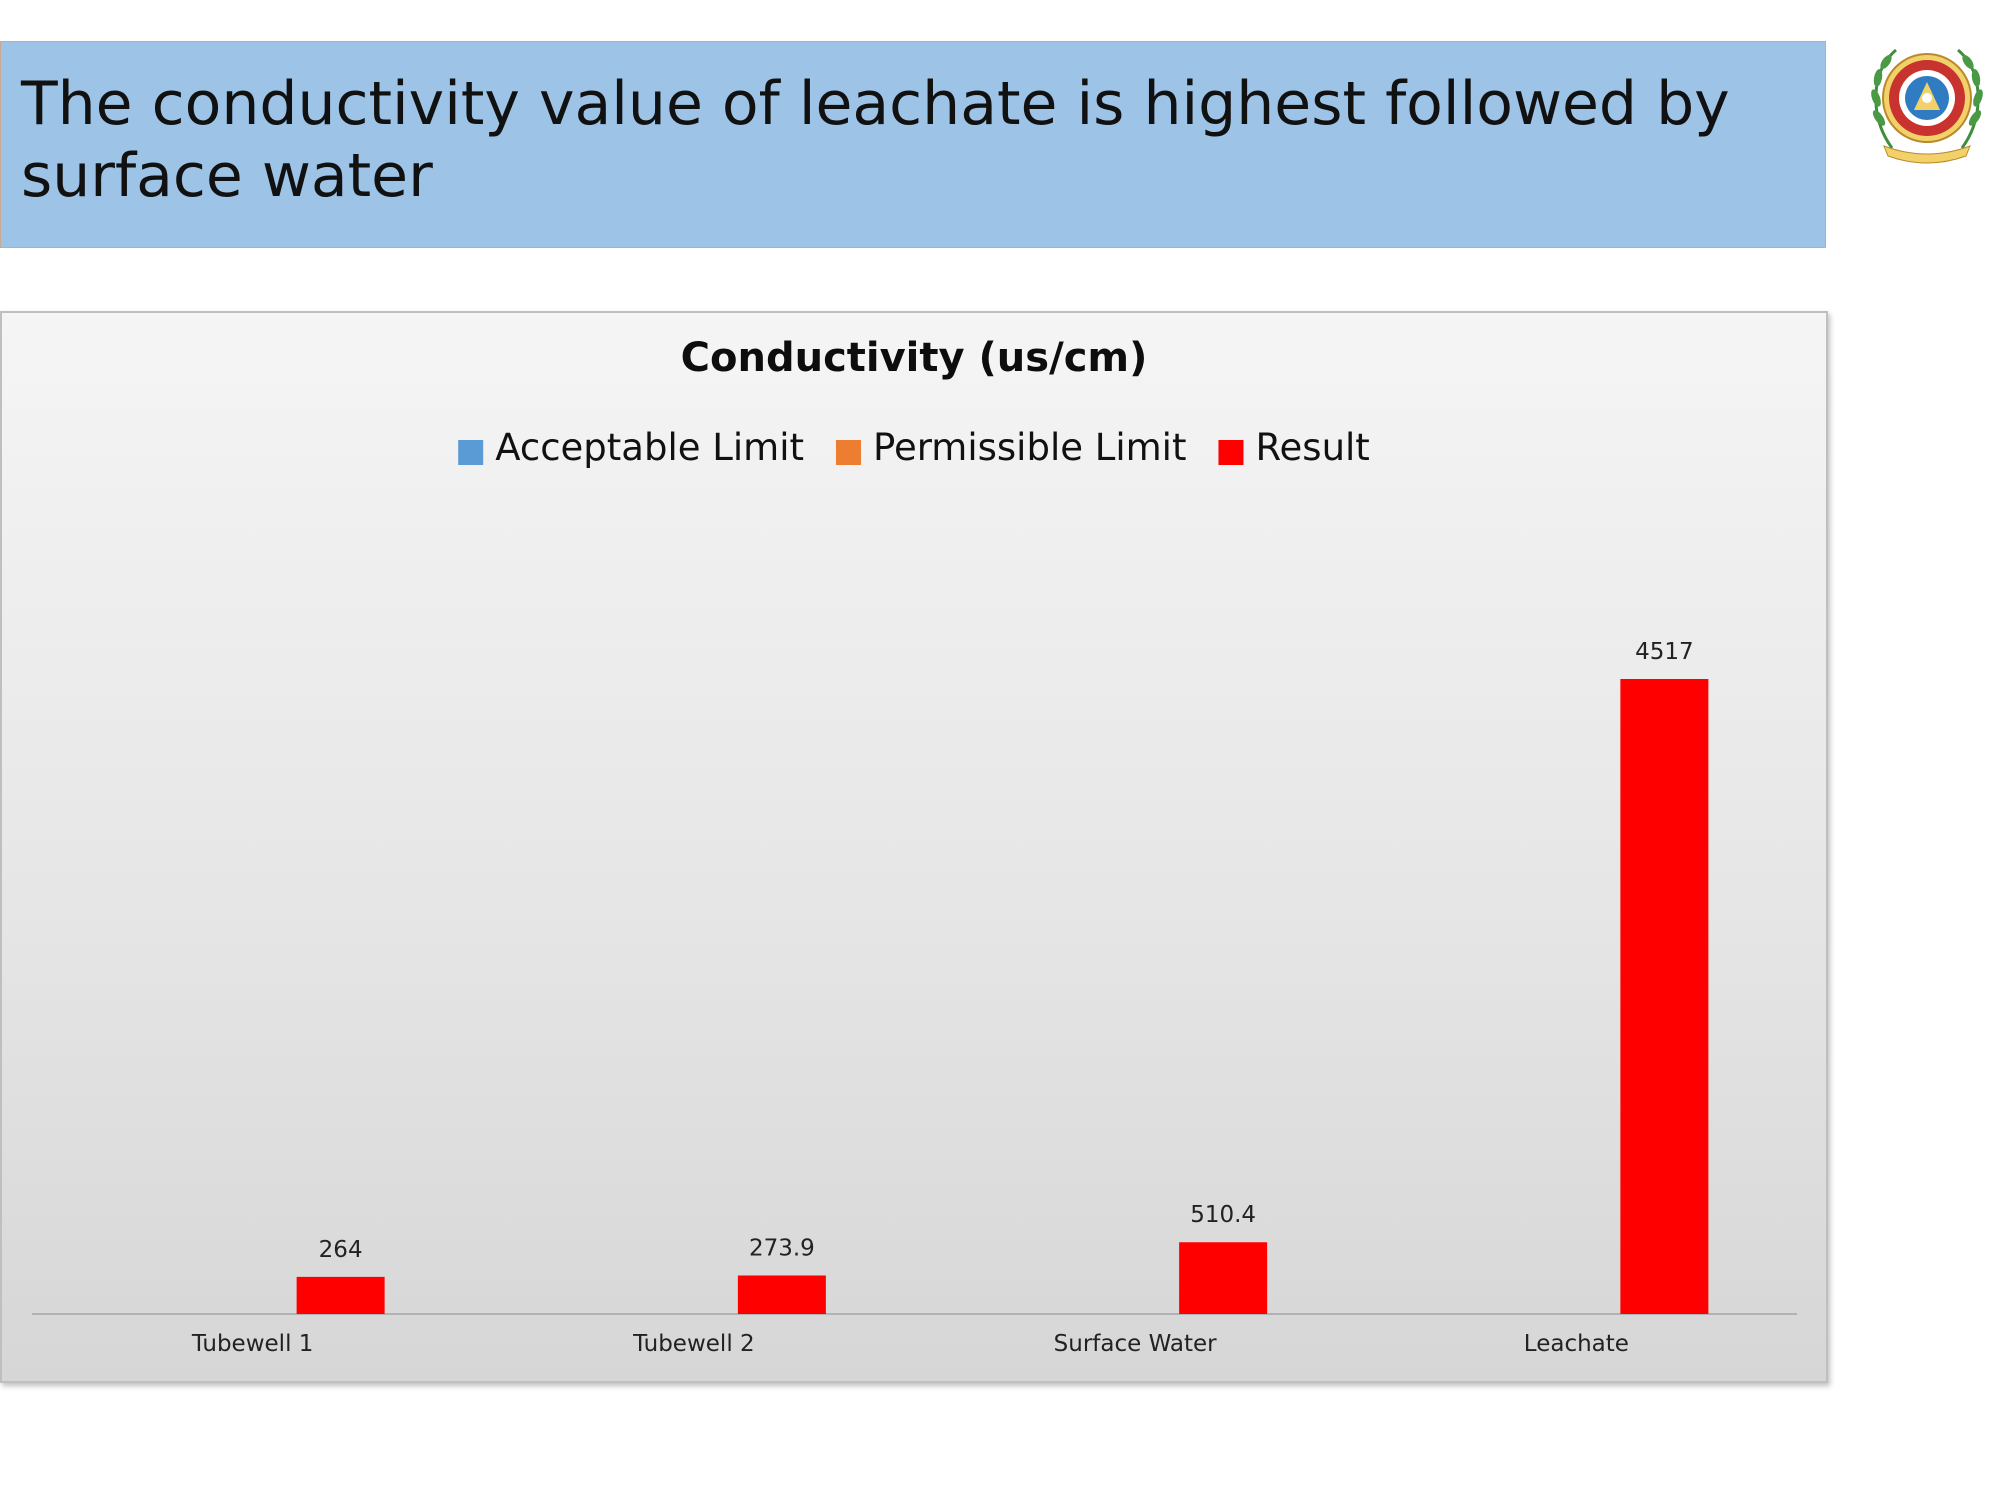 This screenshot has width=2000, height=1500. I want to click on legend-label: Result, so click(1312, 447).